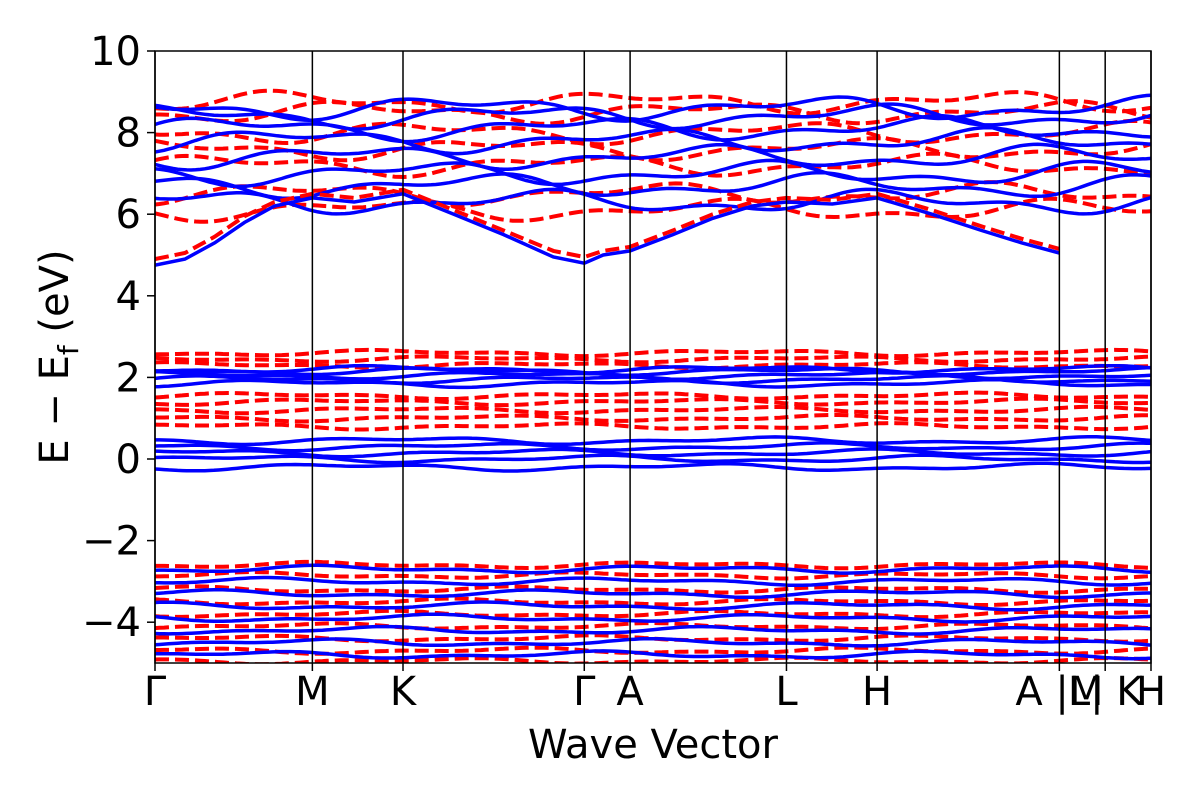 This screenshot has width=1200, height=800. Describe the element at coordinates (128, 378) in the screenshot. I see `y-tick-label: 2` at that location.